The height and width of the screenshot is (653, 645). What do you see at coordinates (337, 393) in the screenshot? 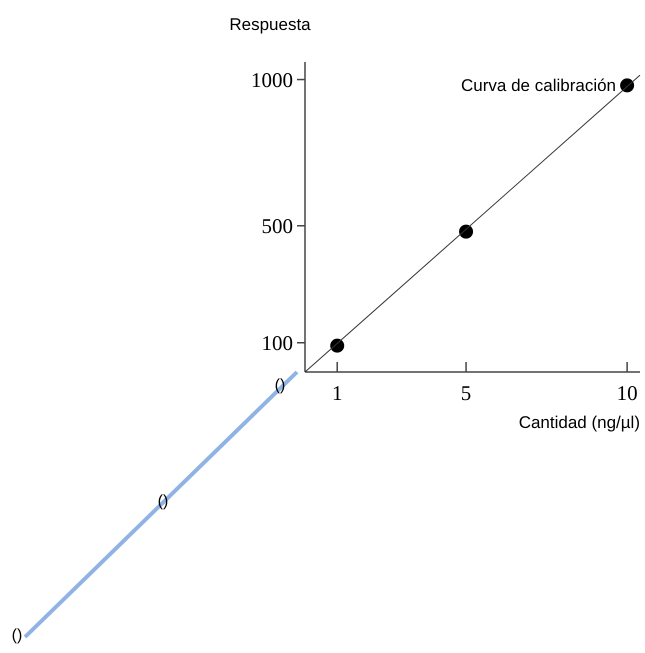
I see `x-tick-label: 1` at bounding box center [337, 393].